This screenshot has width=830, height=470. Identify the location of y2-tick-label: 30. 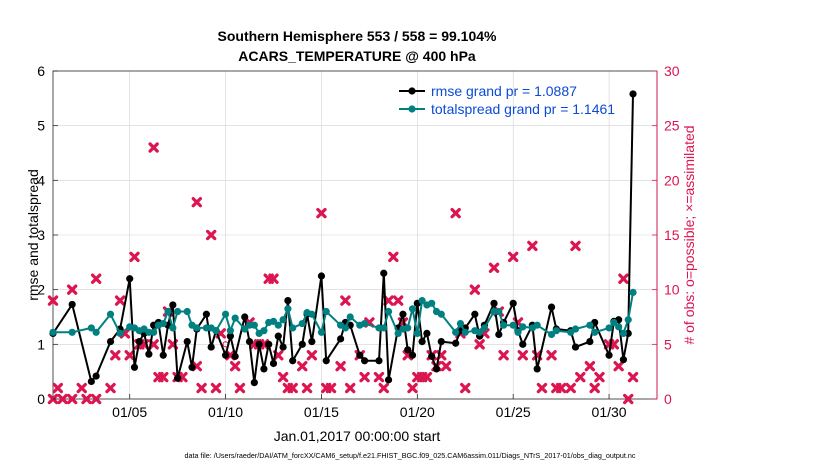
(672, 71).